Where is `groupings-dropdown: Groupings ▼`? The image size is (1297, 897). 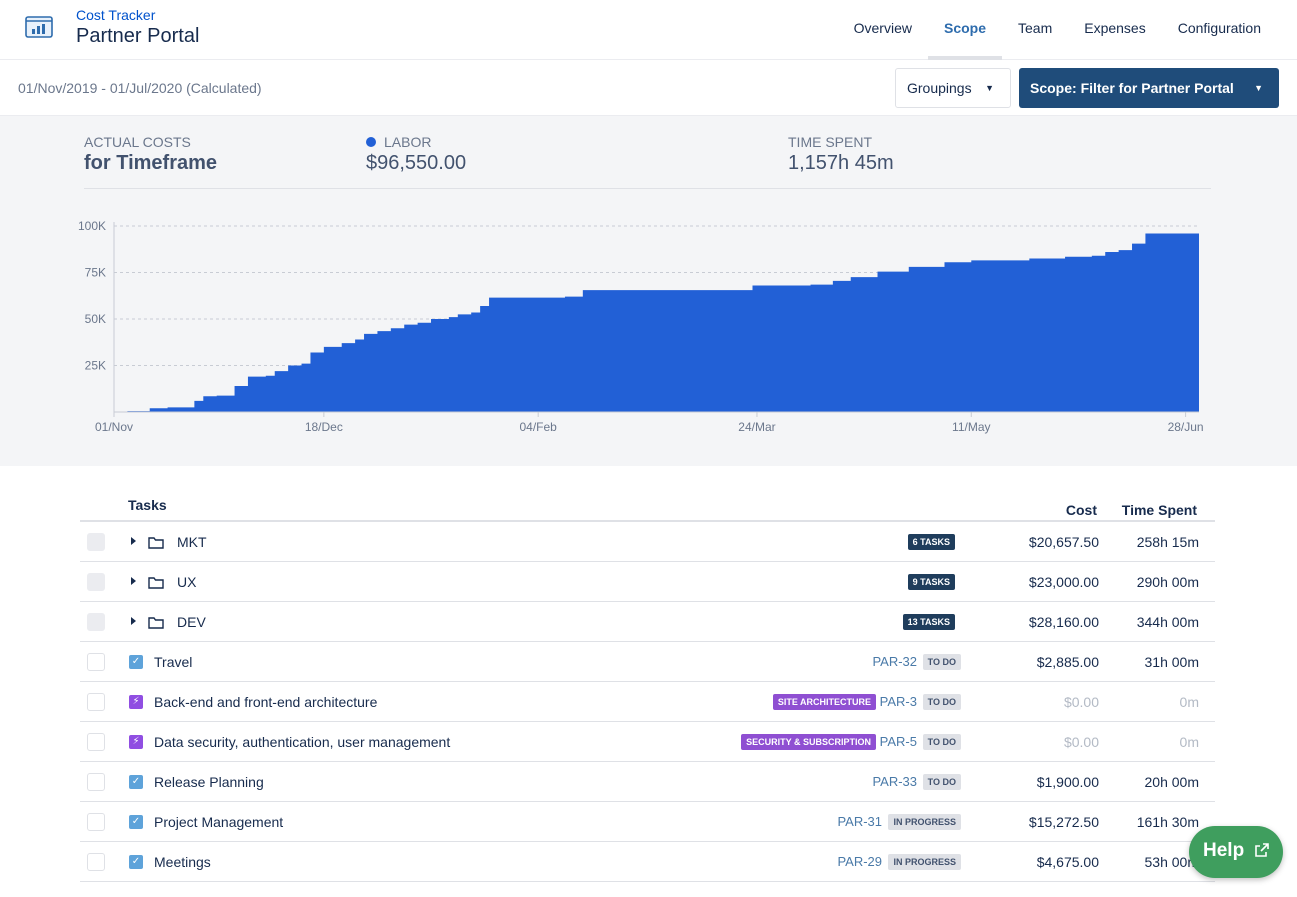 groupings-dropdown: Groupings ▼ is located at coordinates (953, 88).